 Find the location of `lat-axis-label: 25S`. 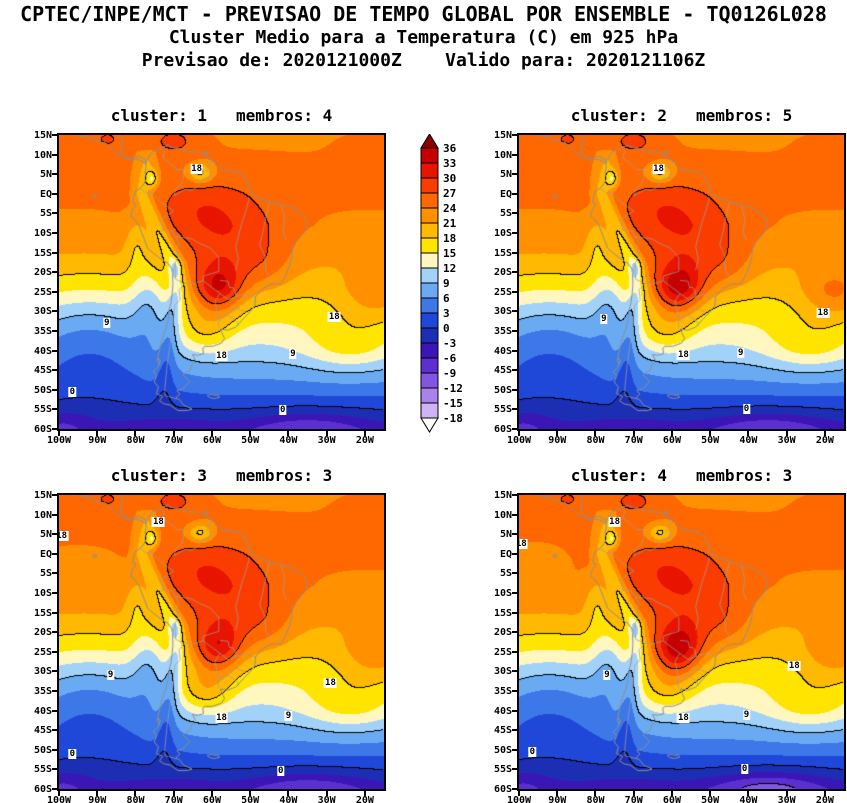

lat-axis-label: 25S is located at coordinates (42, 652).